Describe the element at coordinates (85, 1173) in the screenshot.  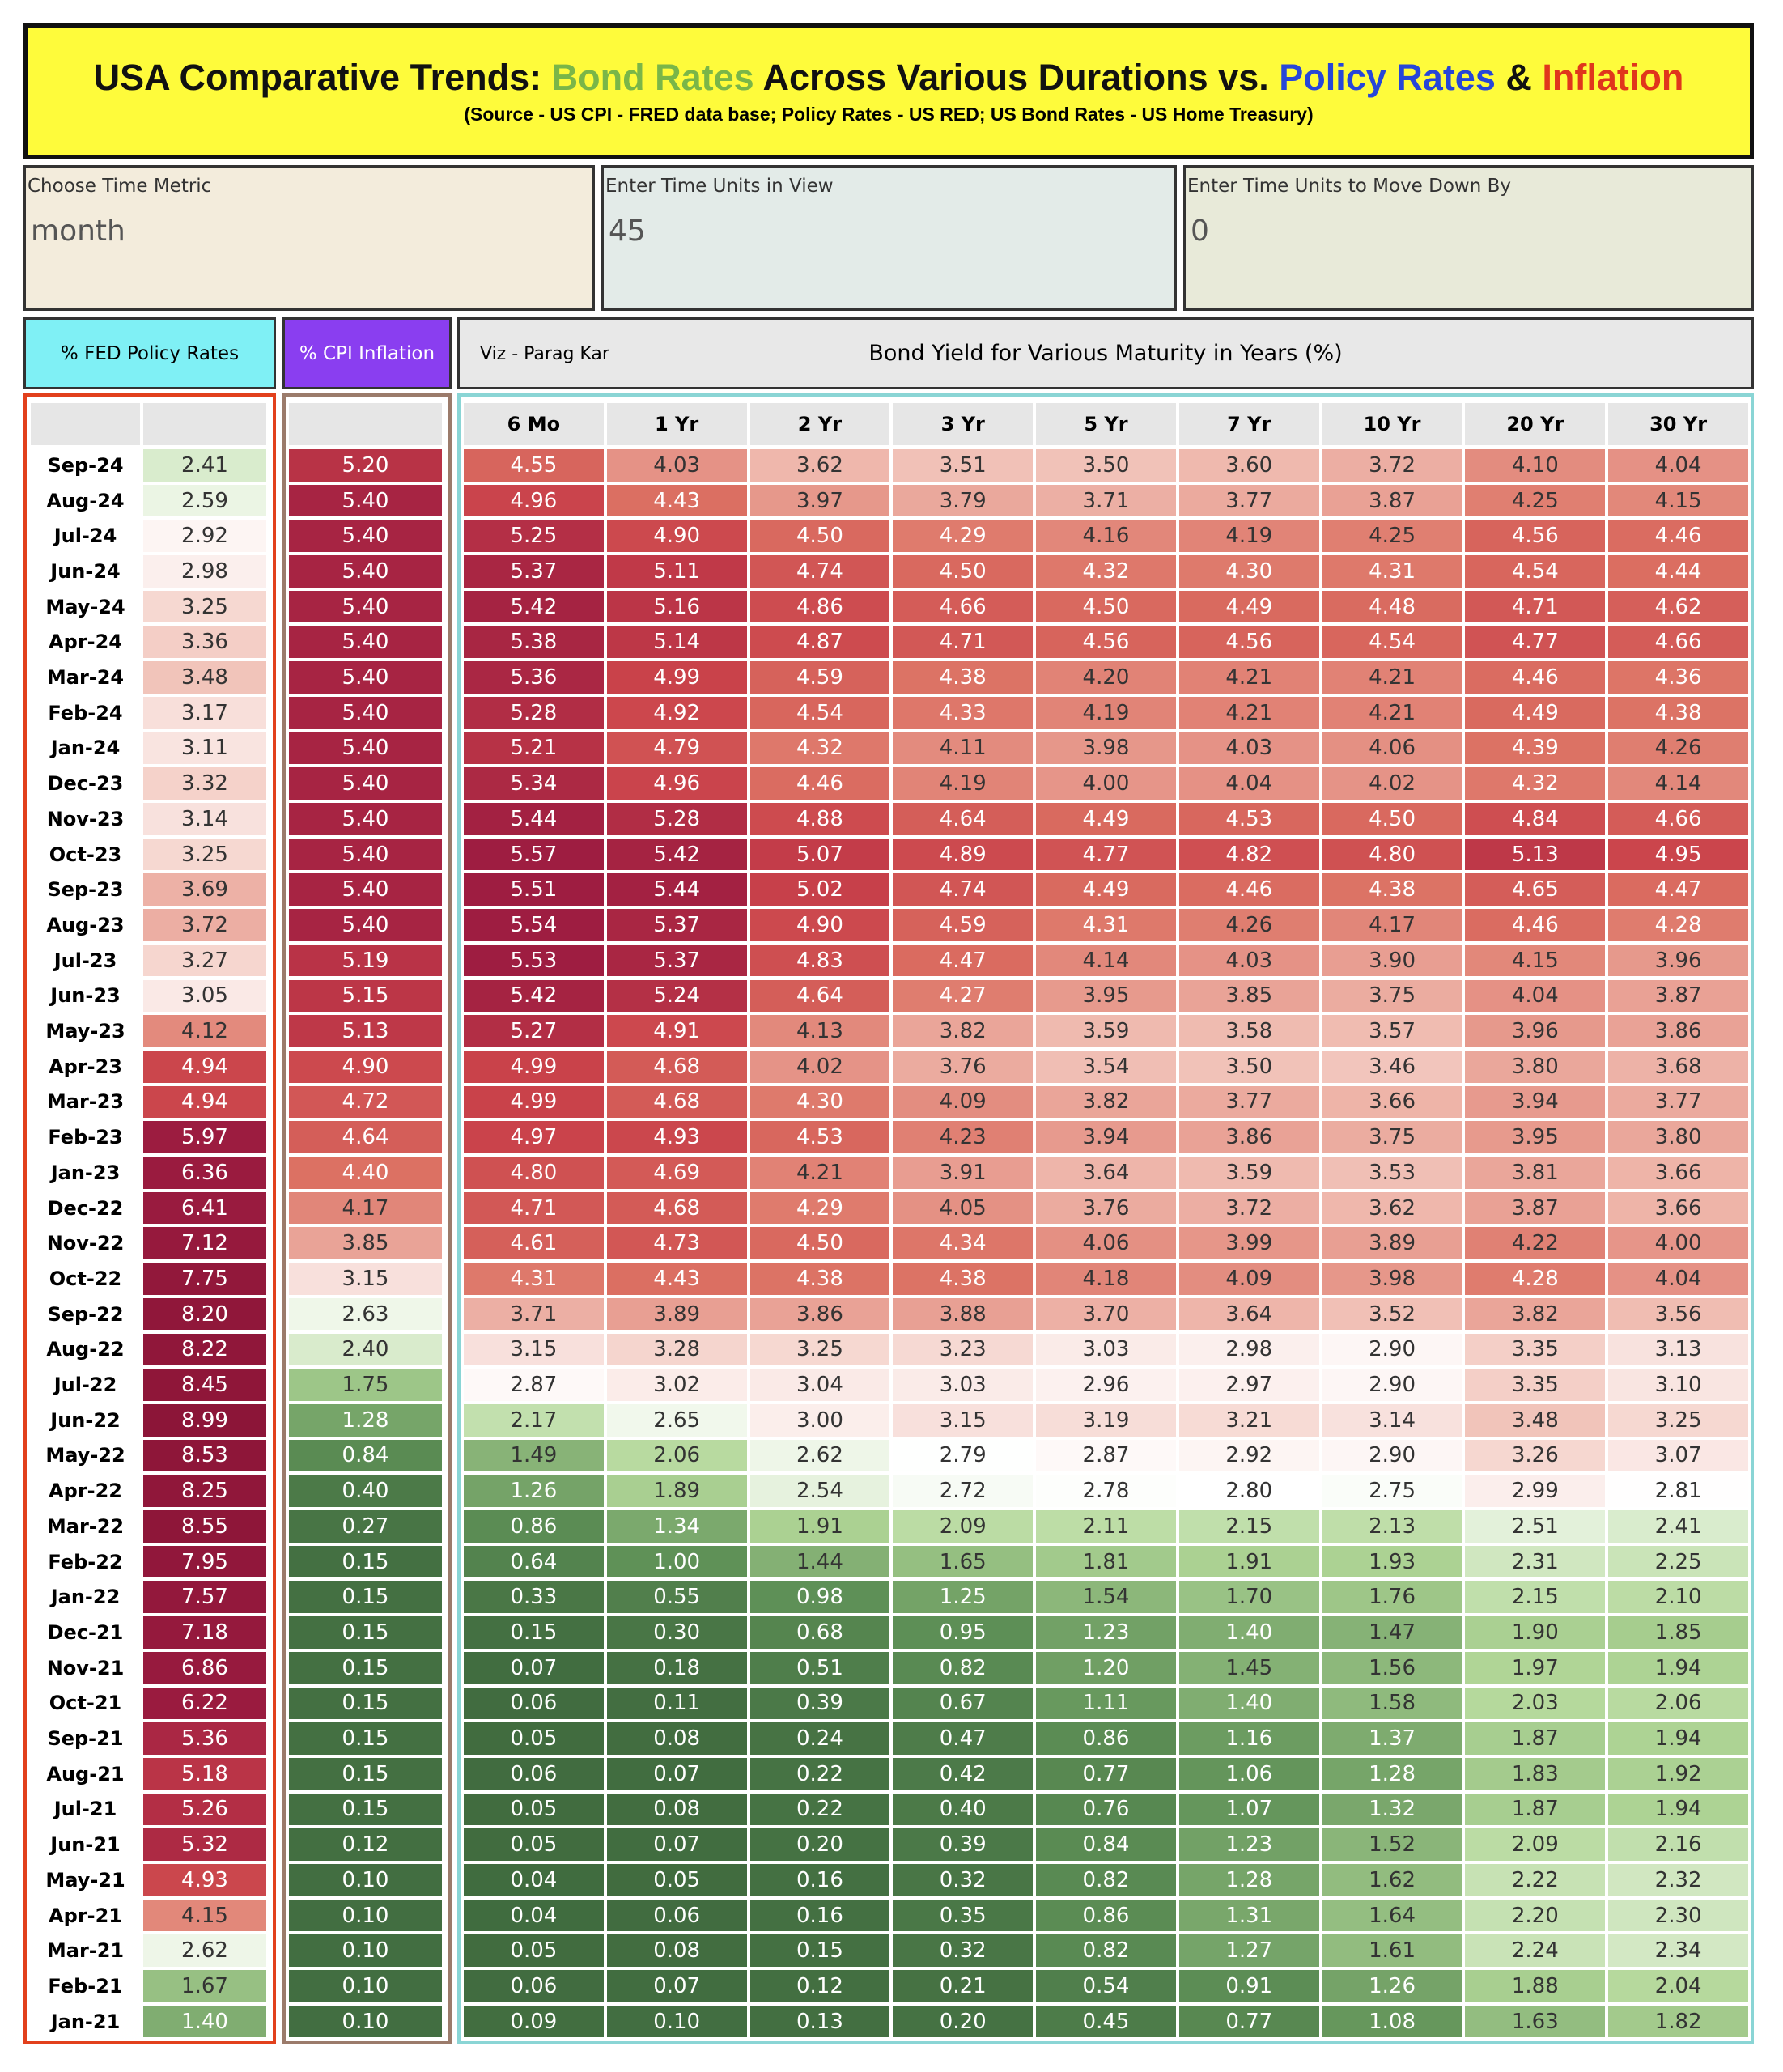
I see `date-cell: Jan-23` at that location.